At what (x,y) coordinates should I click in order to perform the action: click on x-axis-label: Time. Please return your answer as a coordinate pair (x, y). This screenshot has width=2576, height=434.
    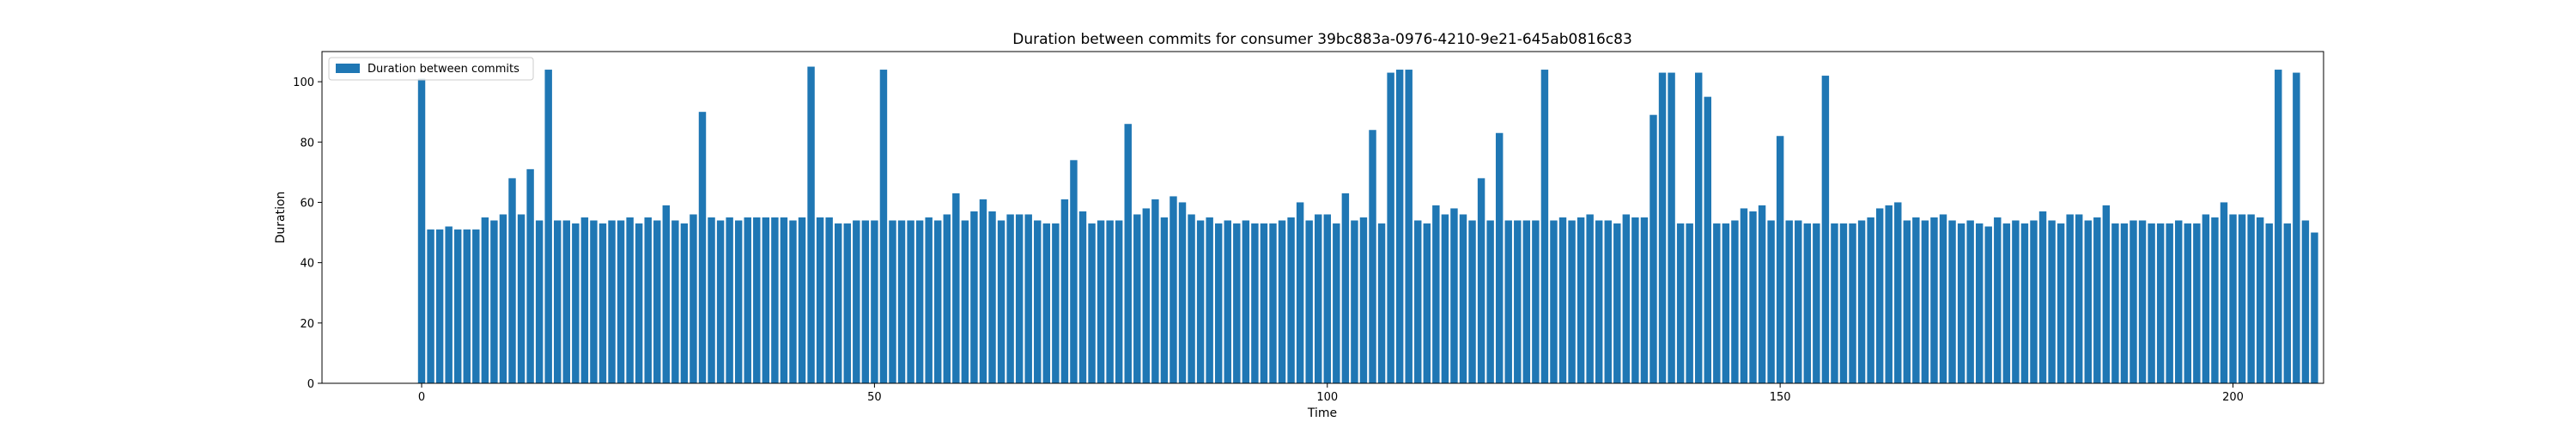
    Looking at the image, I should click on (1322, 413).